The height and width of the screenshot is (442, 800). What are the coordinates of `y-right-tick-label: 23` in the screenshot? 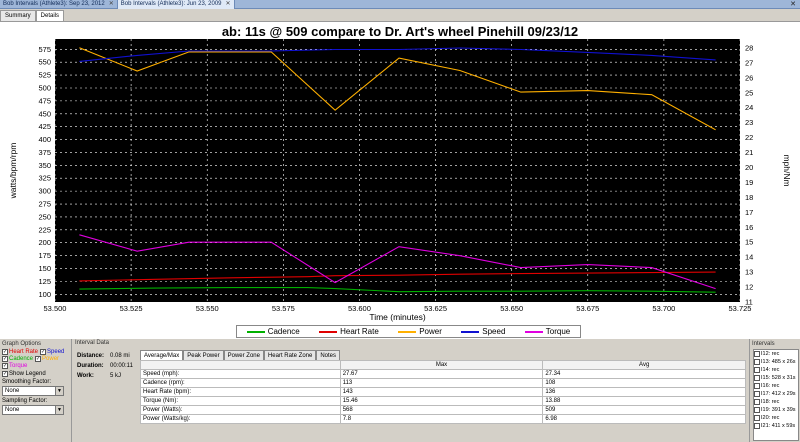 It's located at (749, 122).